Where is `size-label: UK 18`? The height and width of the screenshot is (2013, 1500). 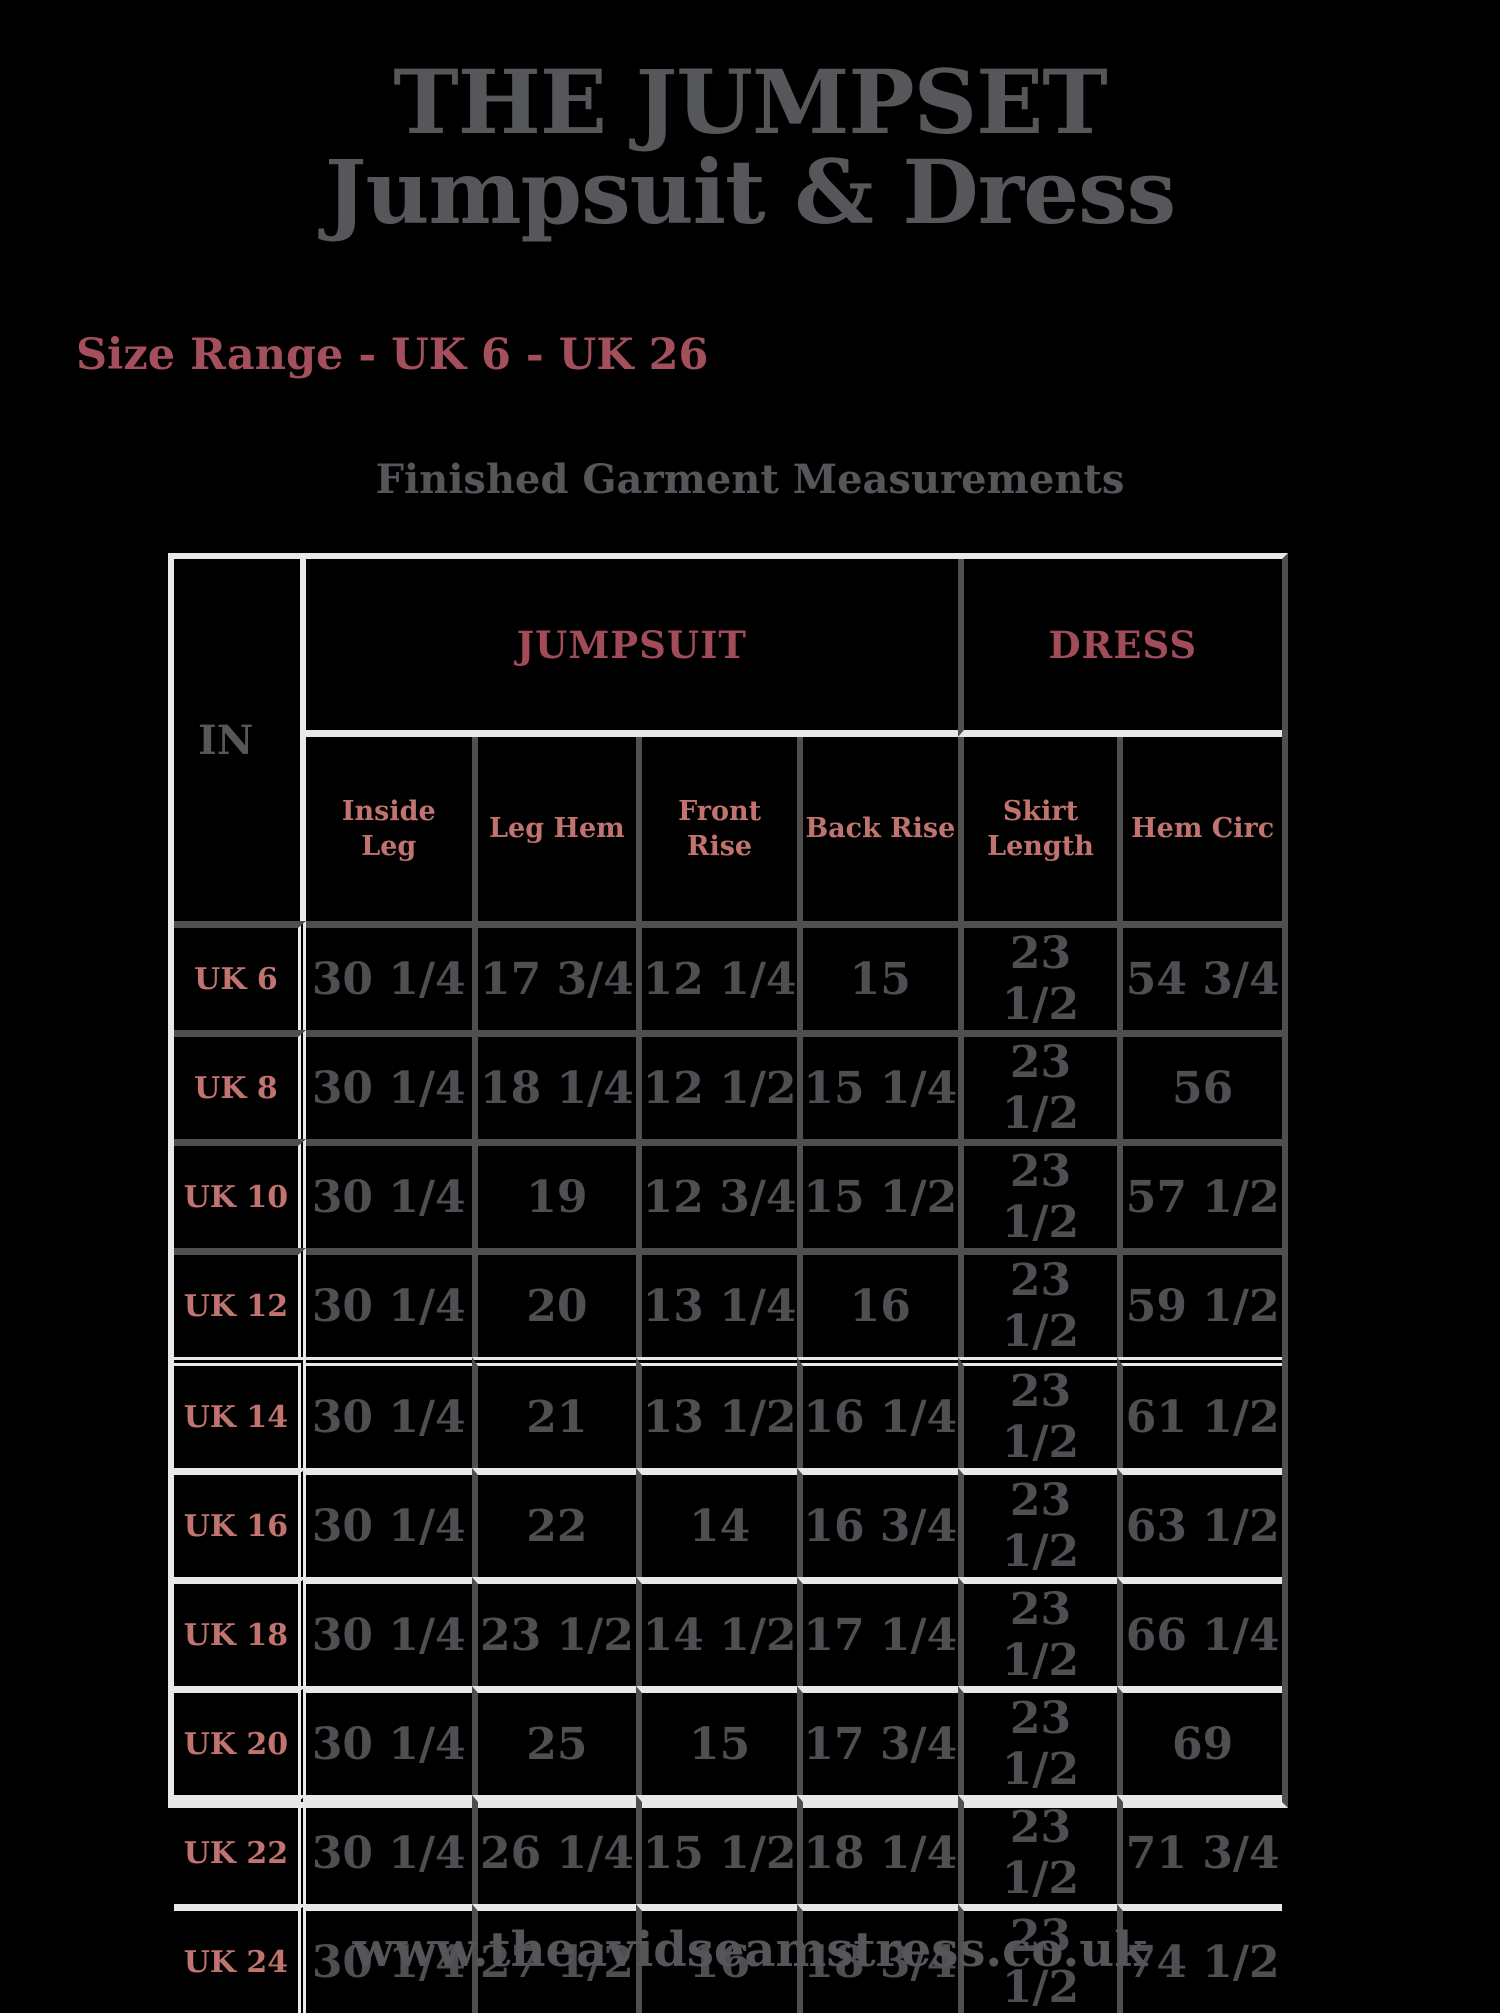 size-label: UK 18 is located at coordinates (240, 1631).